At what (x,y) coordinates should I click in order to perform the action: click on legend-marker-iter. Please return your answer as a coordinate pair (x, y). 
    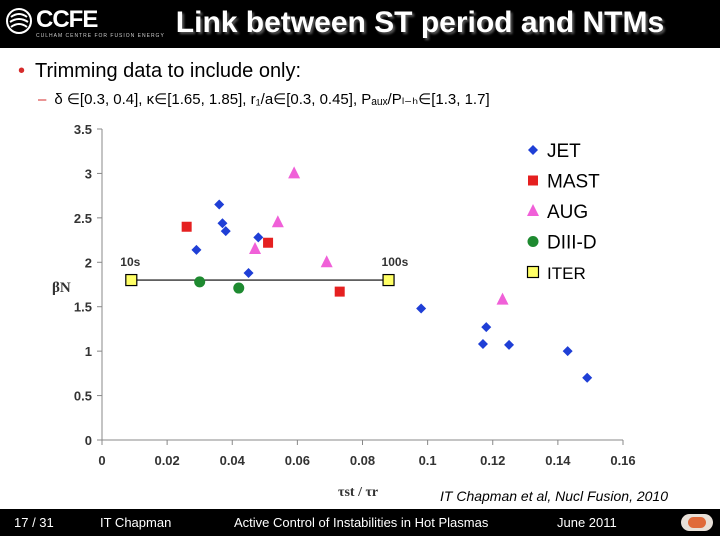
    Looking at the image, I should click on (533, 272).